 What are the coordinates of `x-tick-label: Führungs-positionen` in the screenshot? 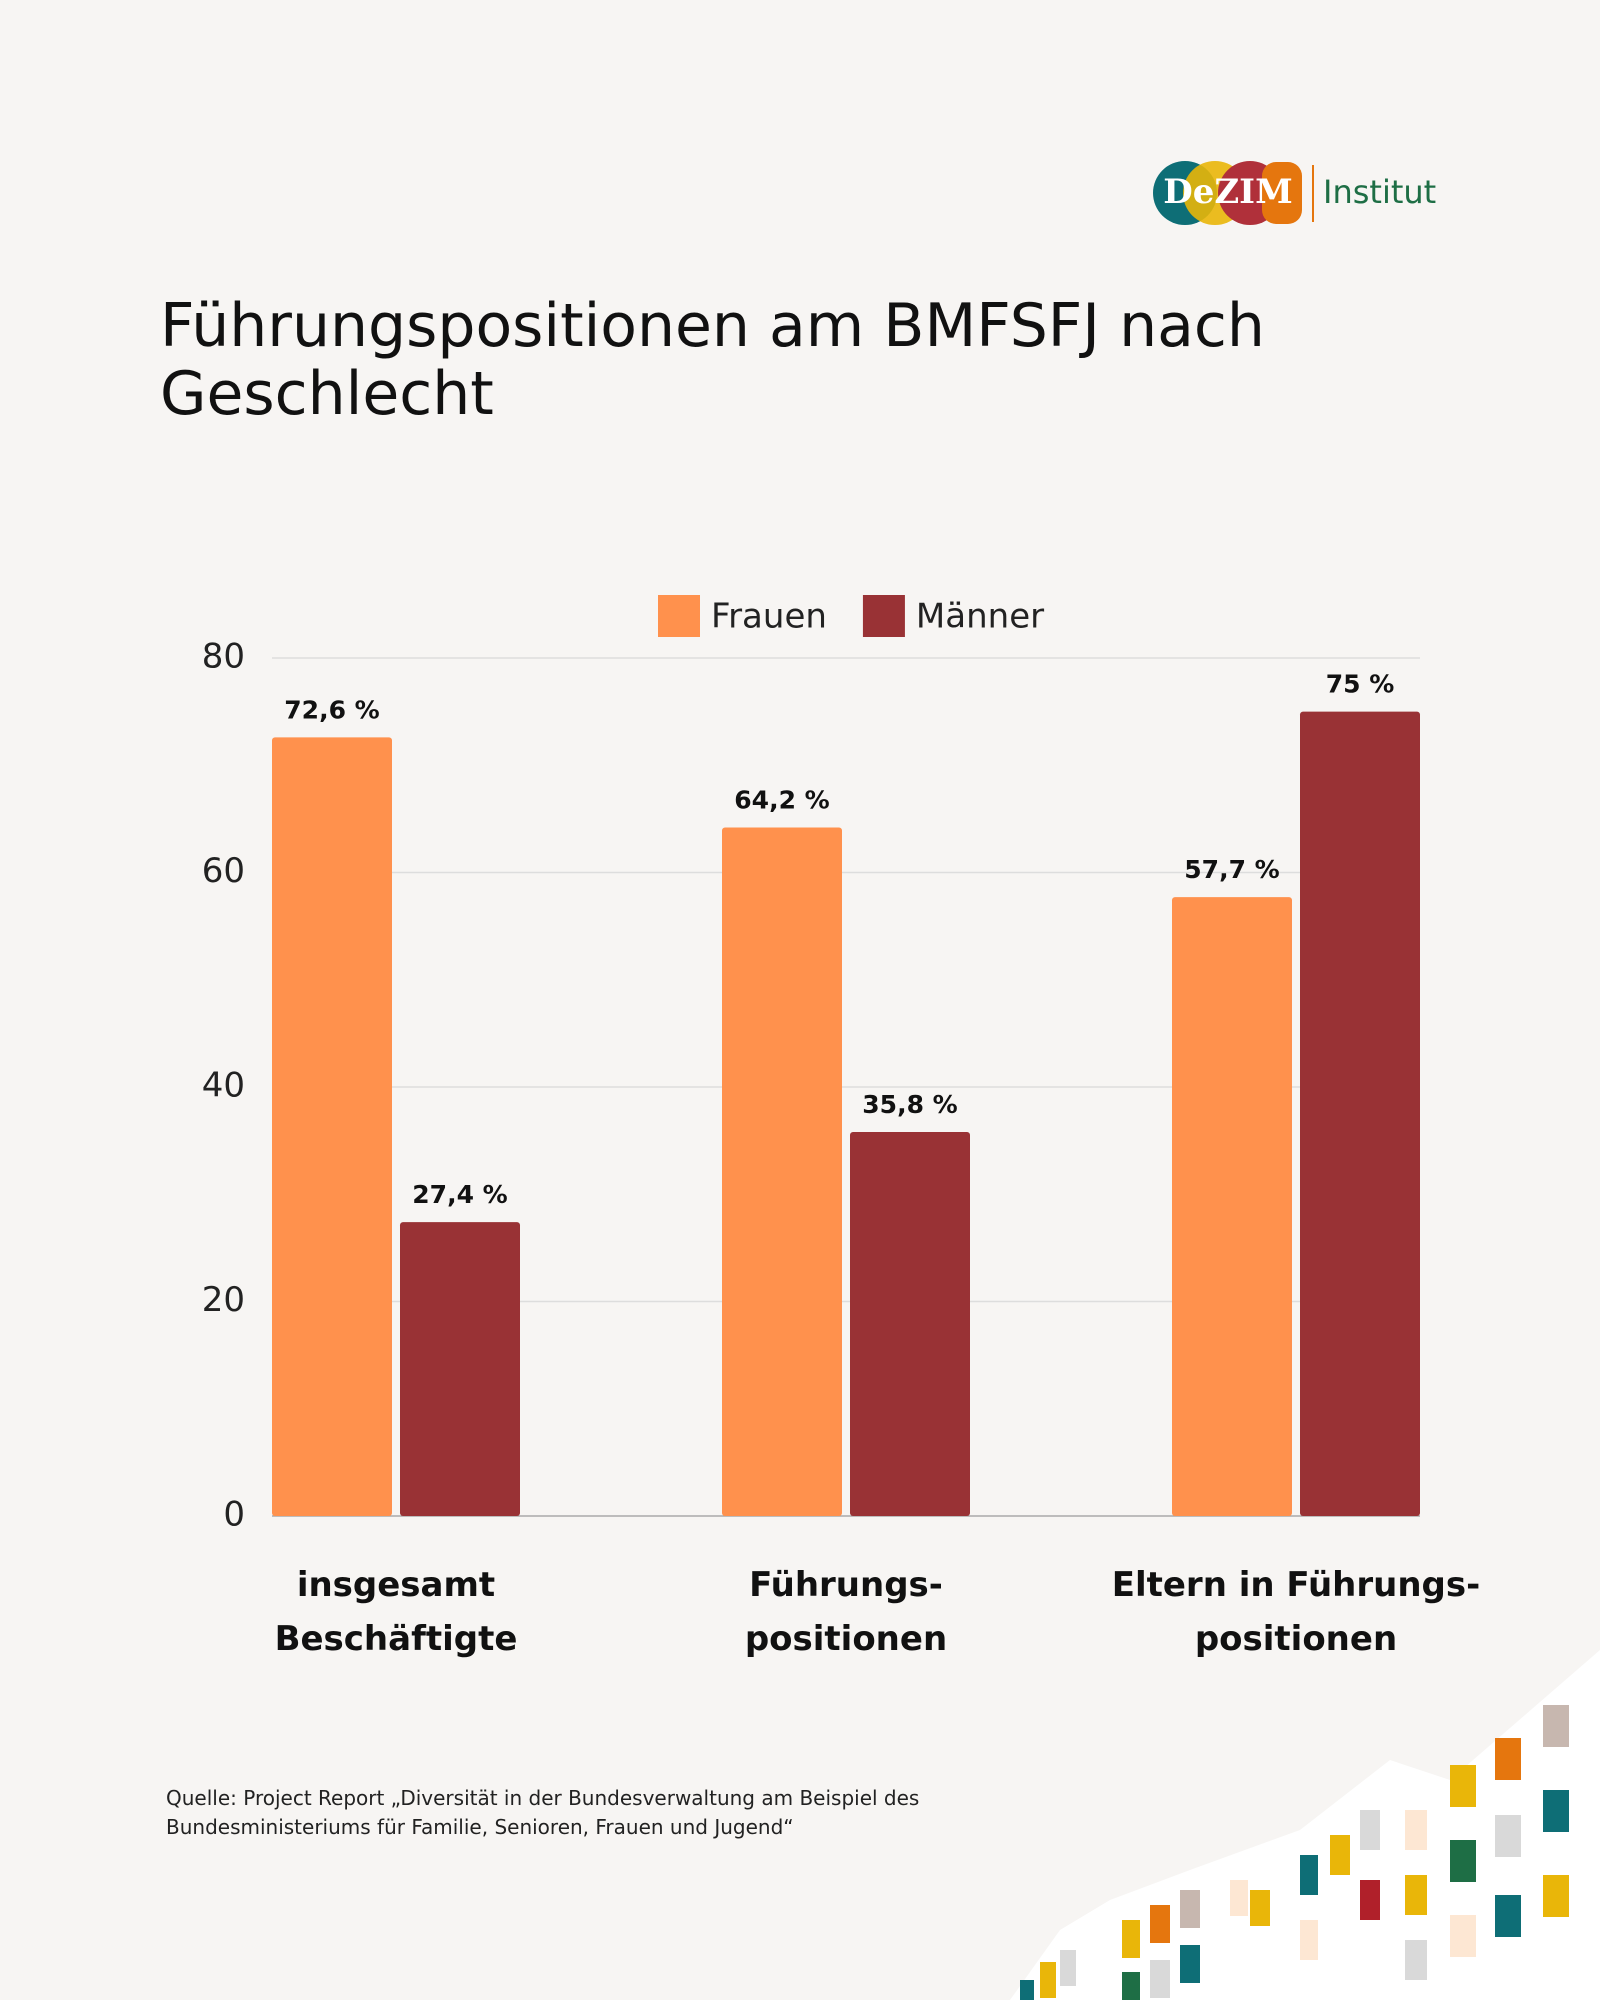 It's located at (846, 1612).